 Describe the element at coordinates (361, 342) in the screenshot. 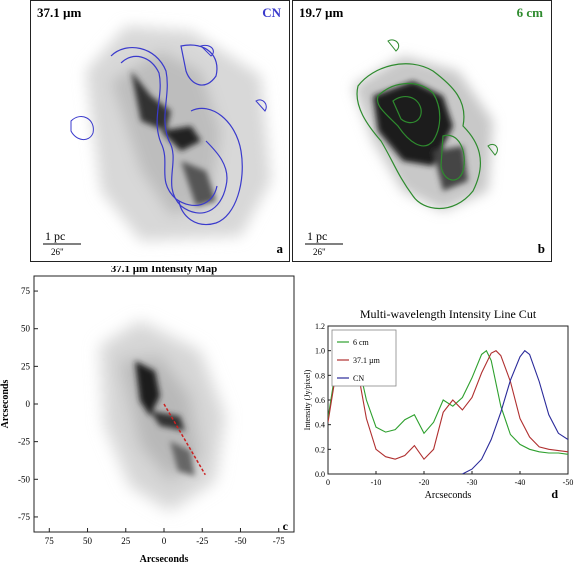

I see `chart-d-legend-label: 6 cm` at that location.